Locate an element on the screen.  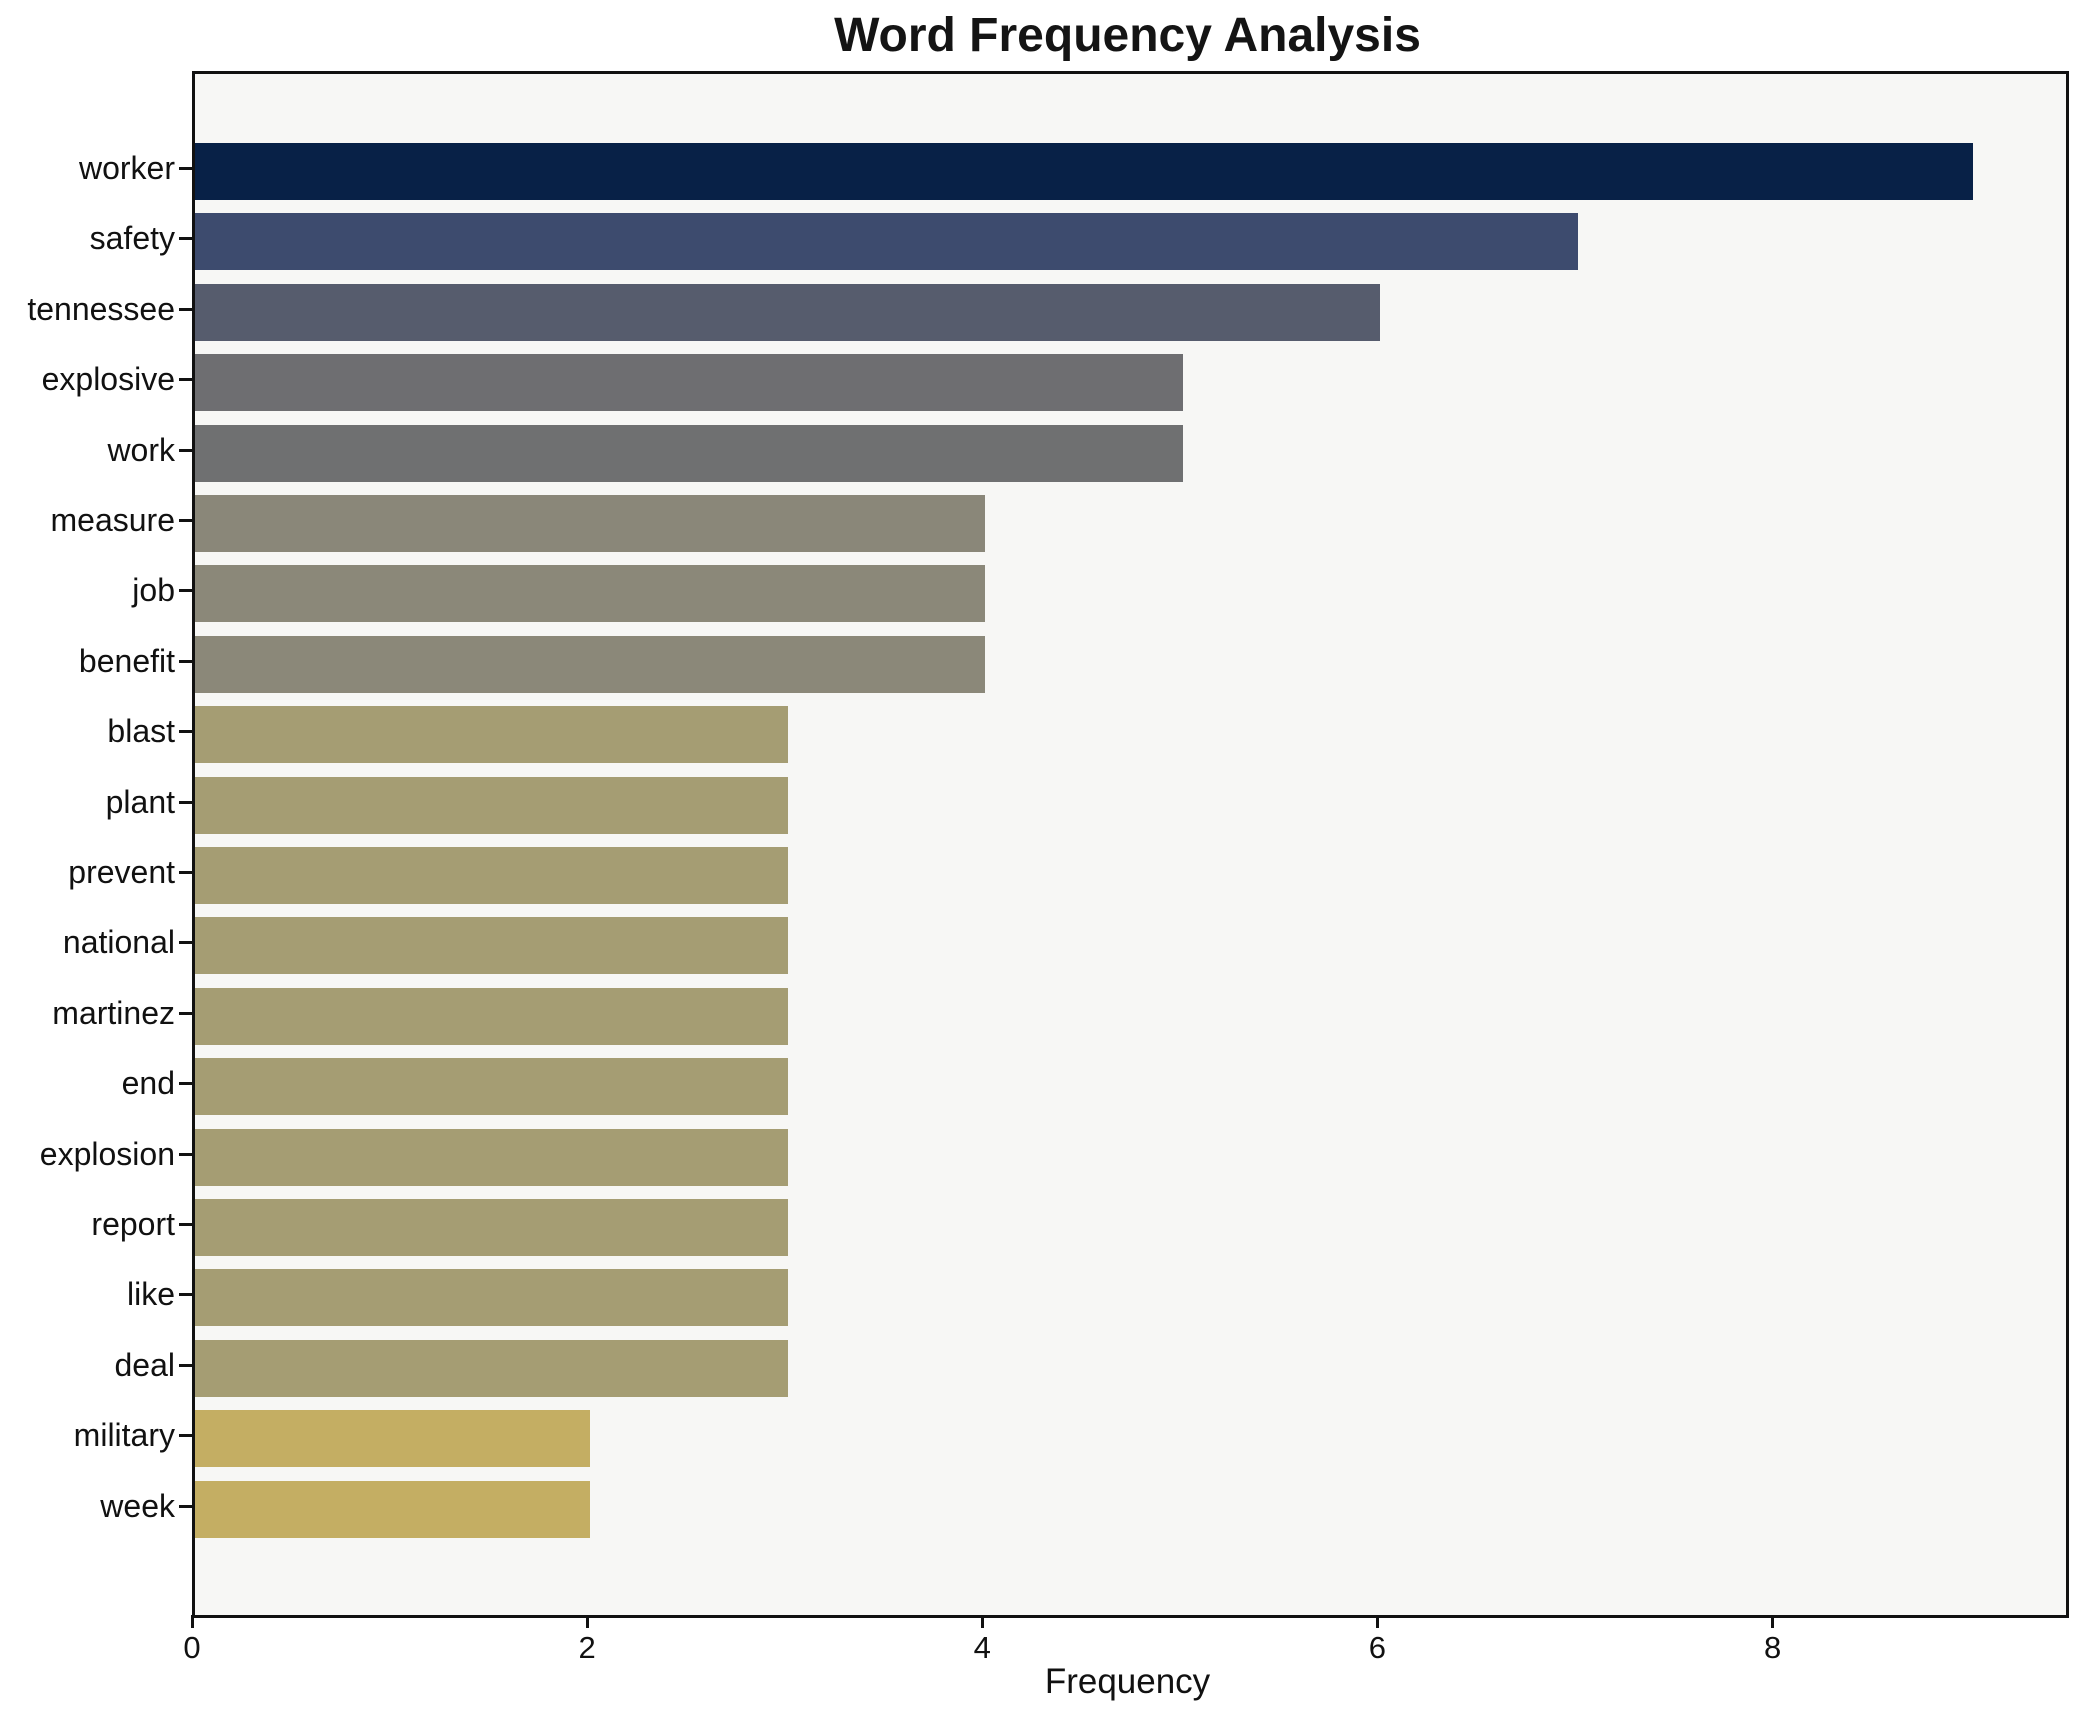
y-tick-label-plant: plant is located at coordinates (140, 801).